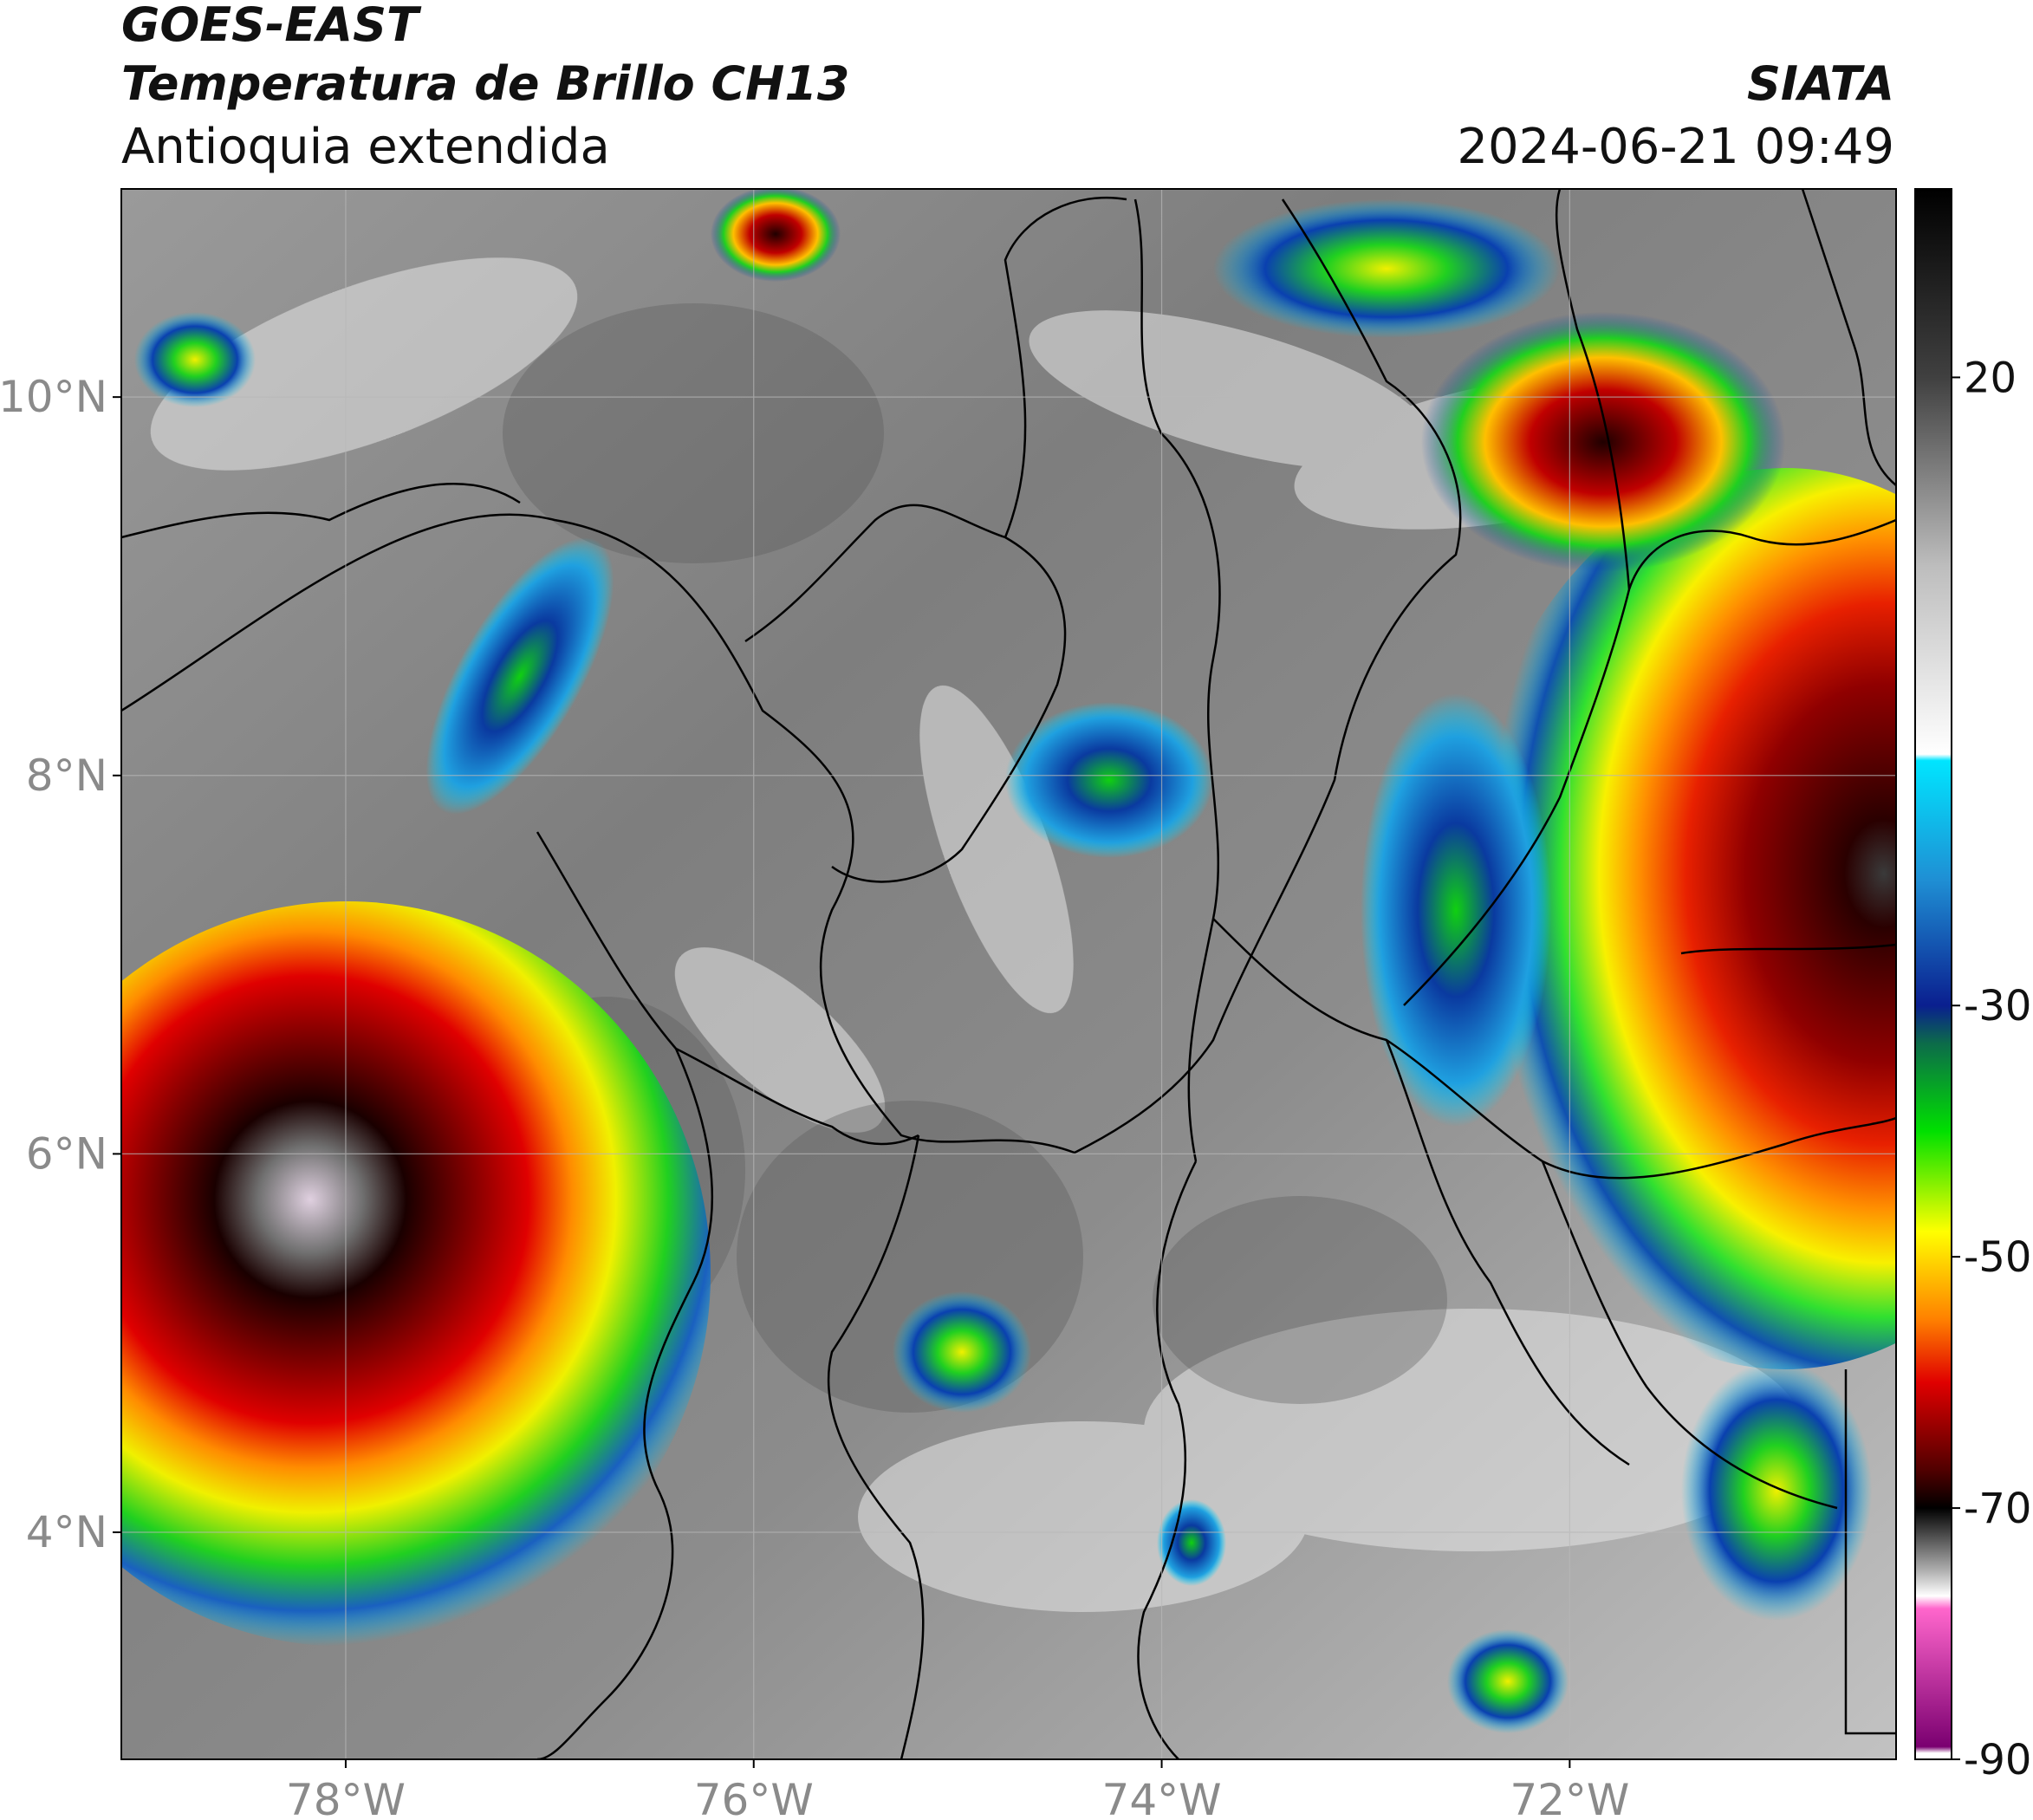  I want to click on brand-label: SIATA, so click(1820, 83).